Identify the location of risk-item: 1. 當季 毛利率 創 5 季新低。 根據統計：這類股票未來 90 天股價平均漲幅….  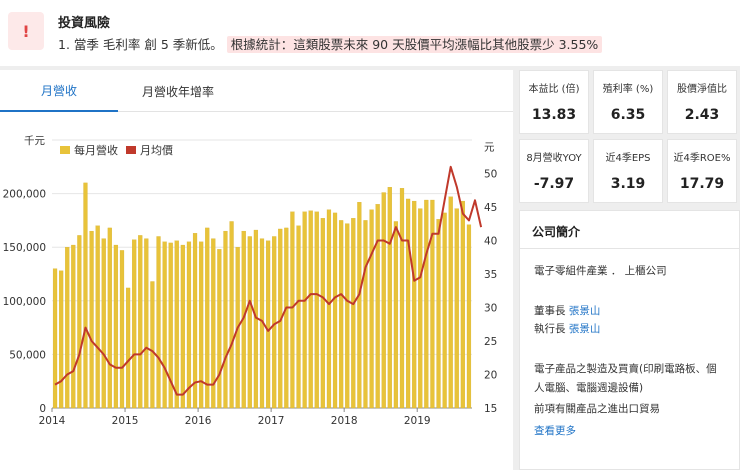
(330, 43).